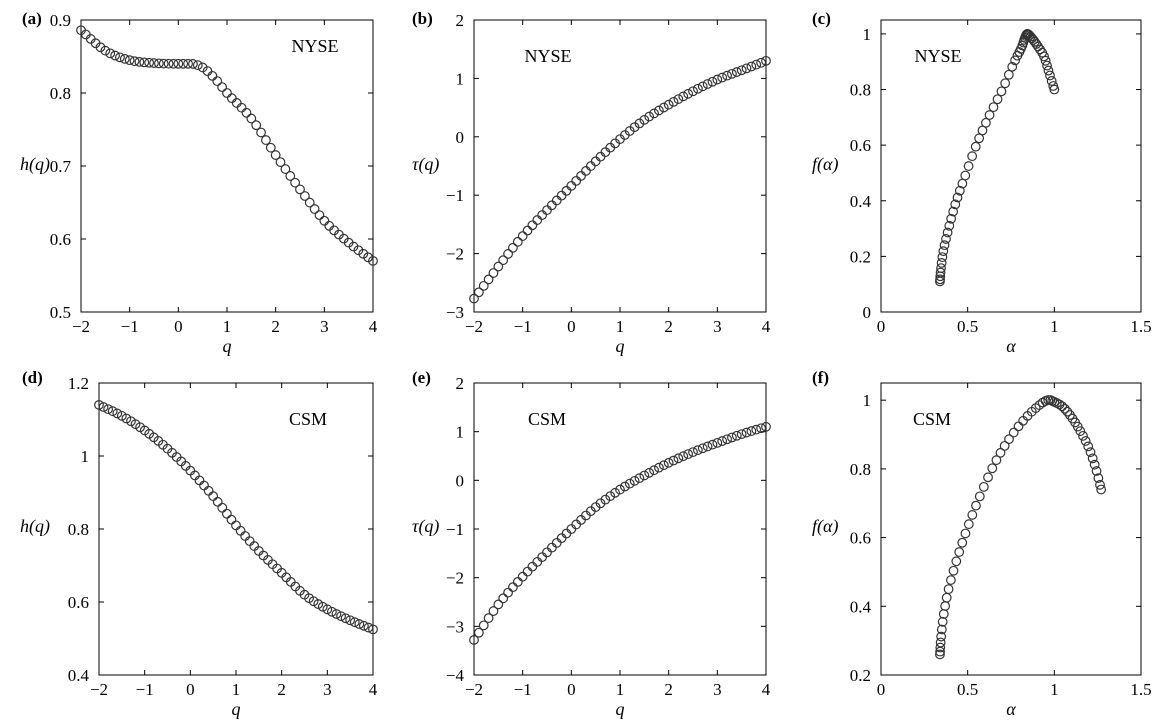 The width and height of the screenshot is (1164, 726). Describe the element at coordinates (860, 256) in the screenshot. I see `y-tick-label: 0.2` at that location.